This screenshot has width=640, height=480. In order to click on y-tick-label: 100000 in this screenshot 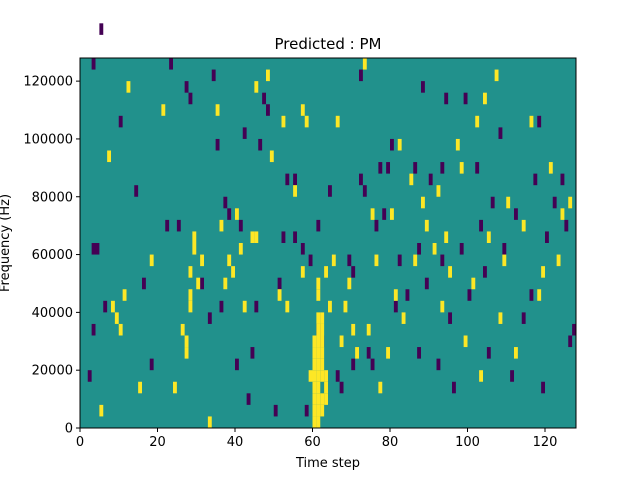, I will do `click(48, 139)`.